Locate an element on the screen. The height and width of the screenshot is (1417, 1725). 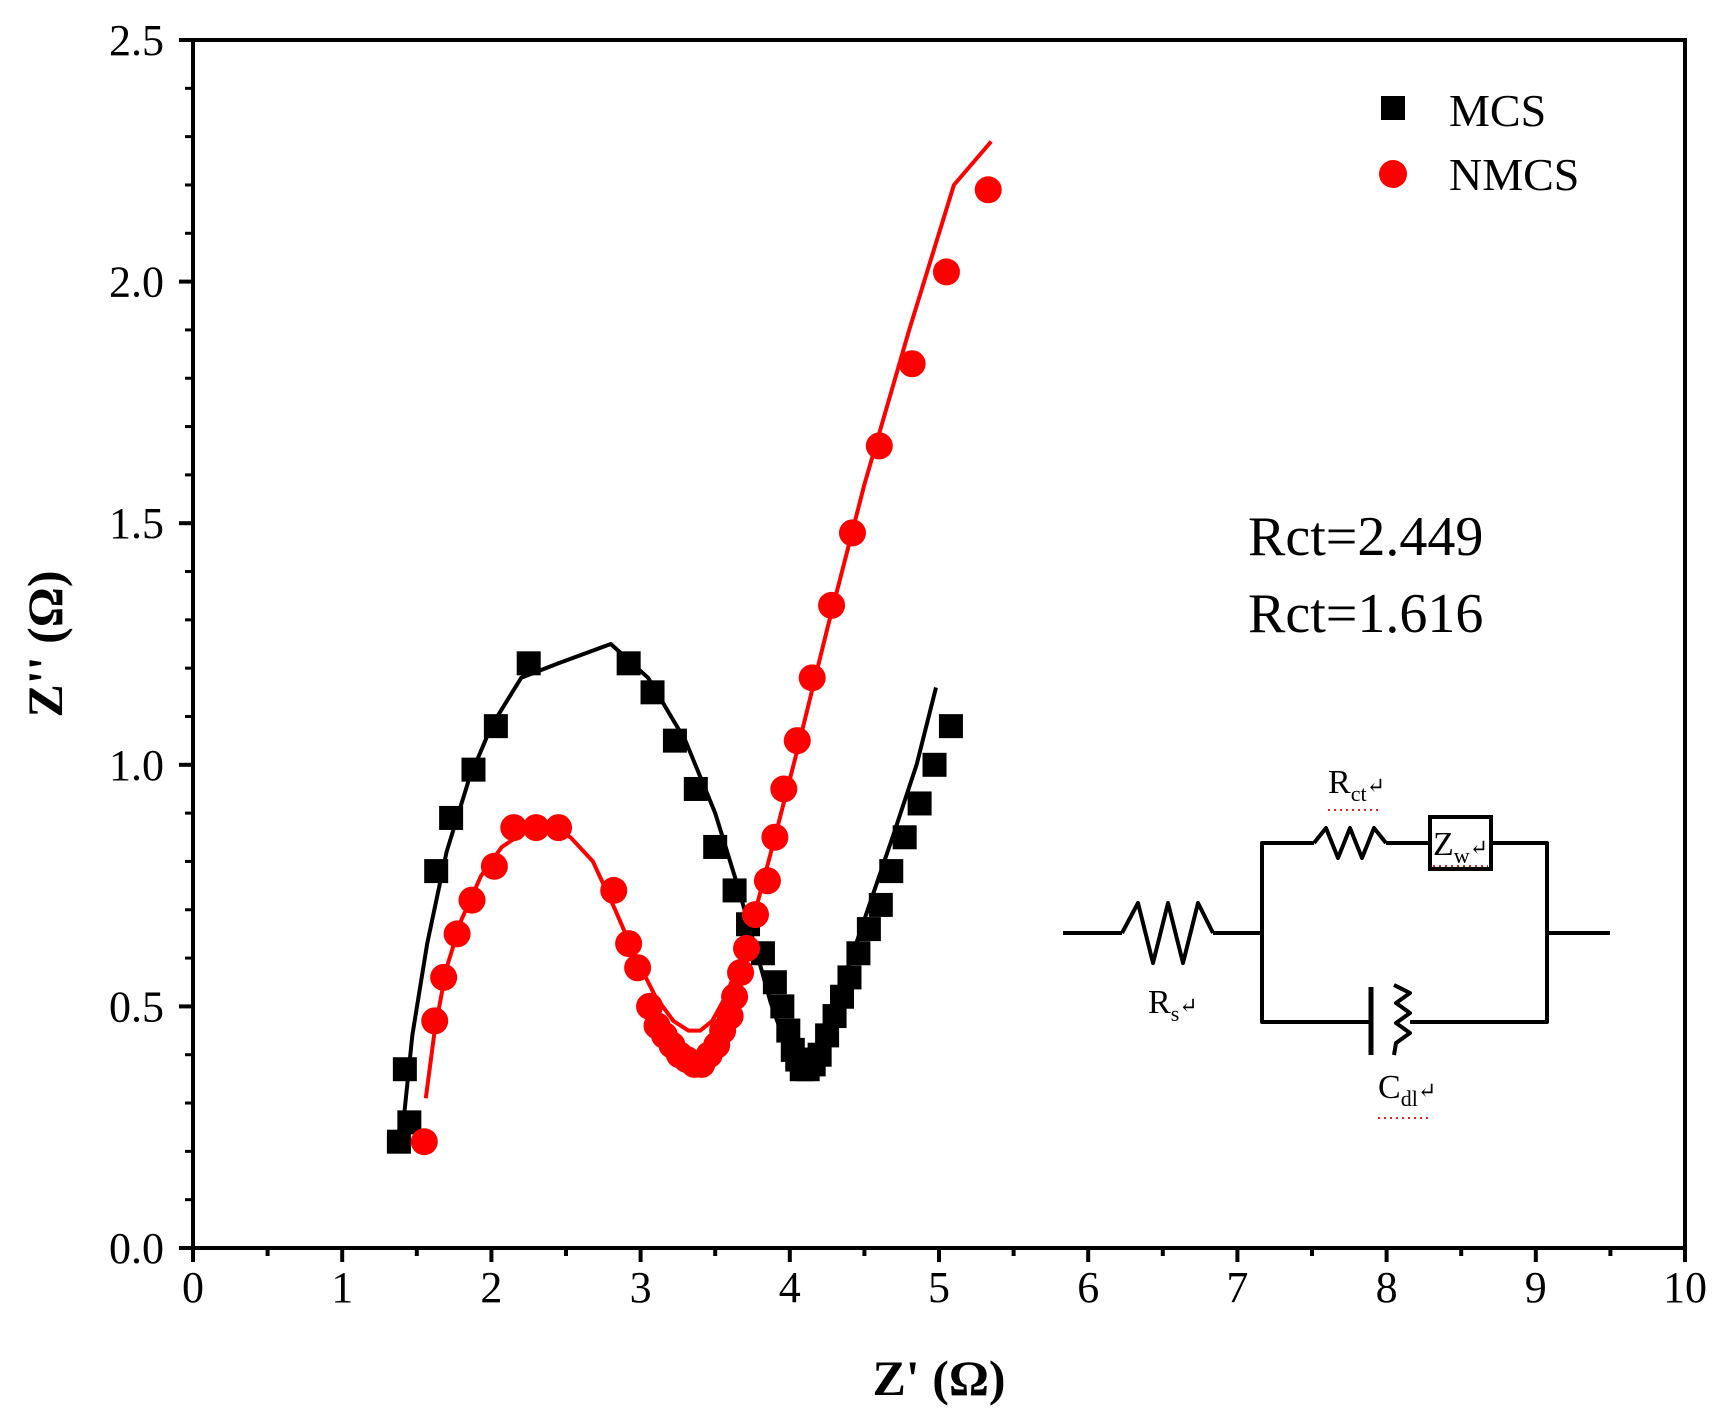
equivalent-circuit: Rct↵ Zw↵ Rs↵ Cdl↵ is located at coordinates (1336, 941).